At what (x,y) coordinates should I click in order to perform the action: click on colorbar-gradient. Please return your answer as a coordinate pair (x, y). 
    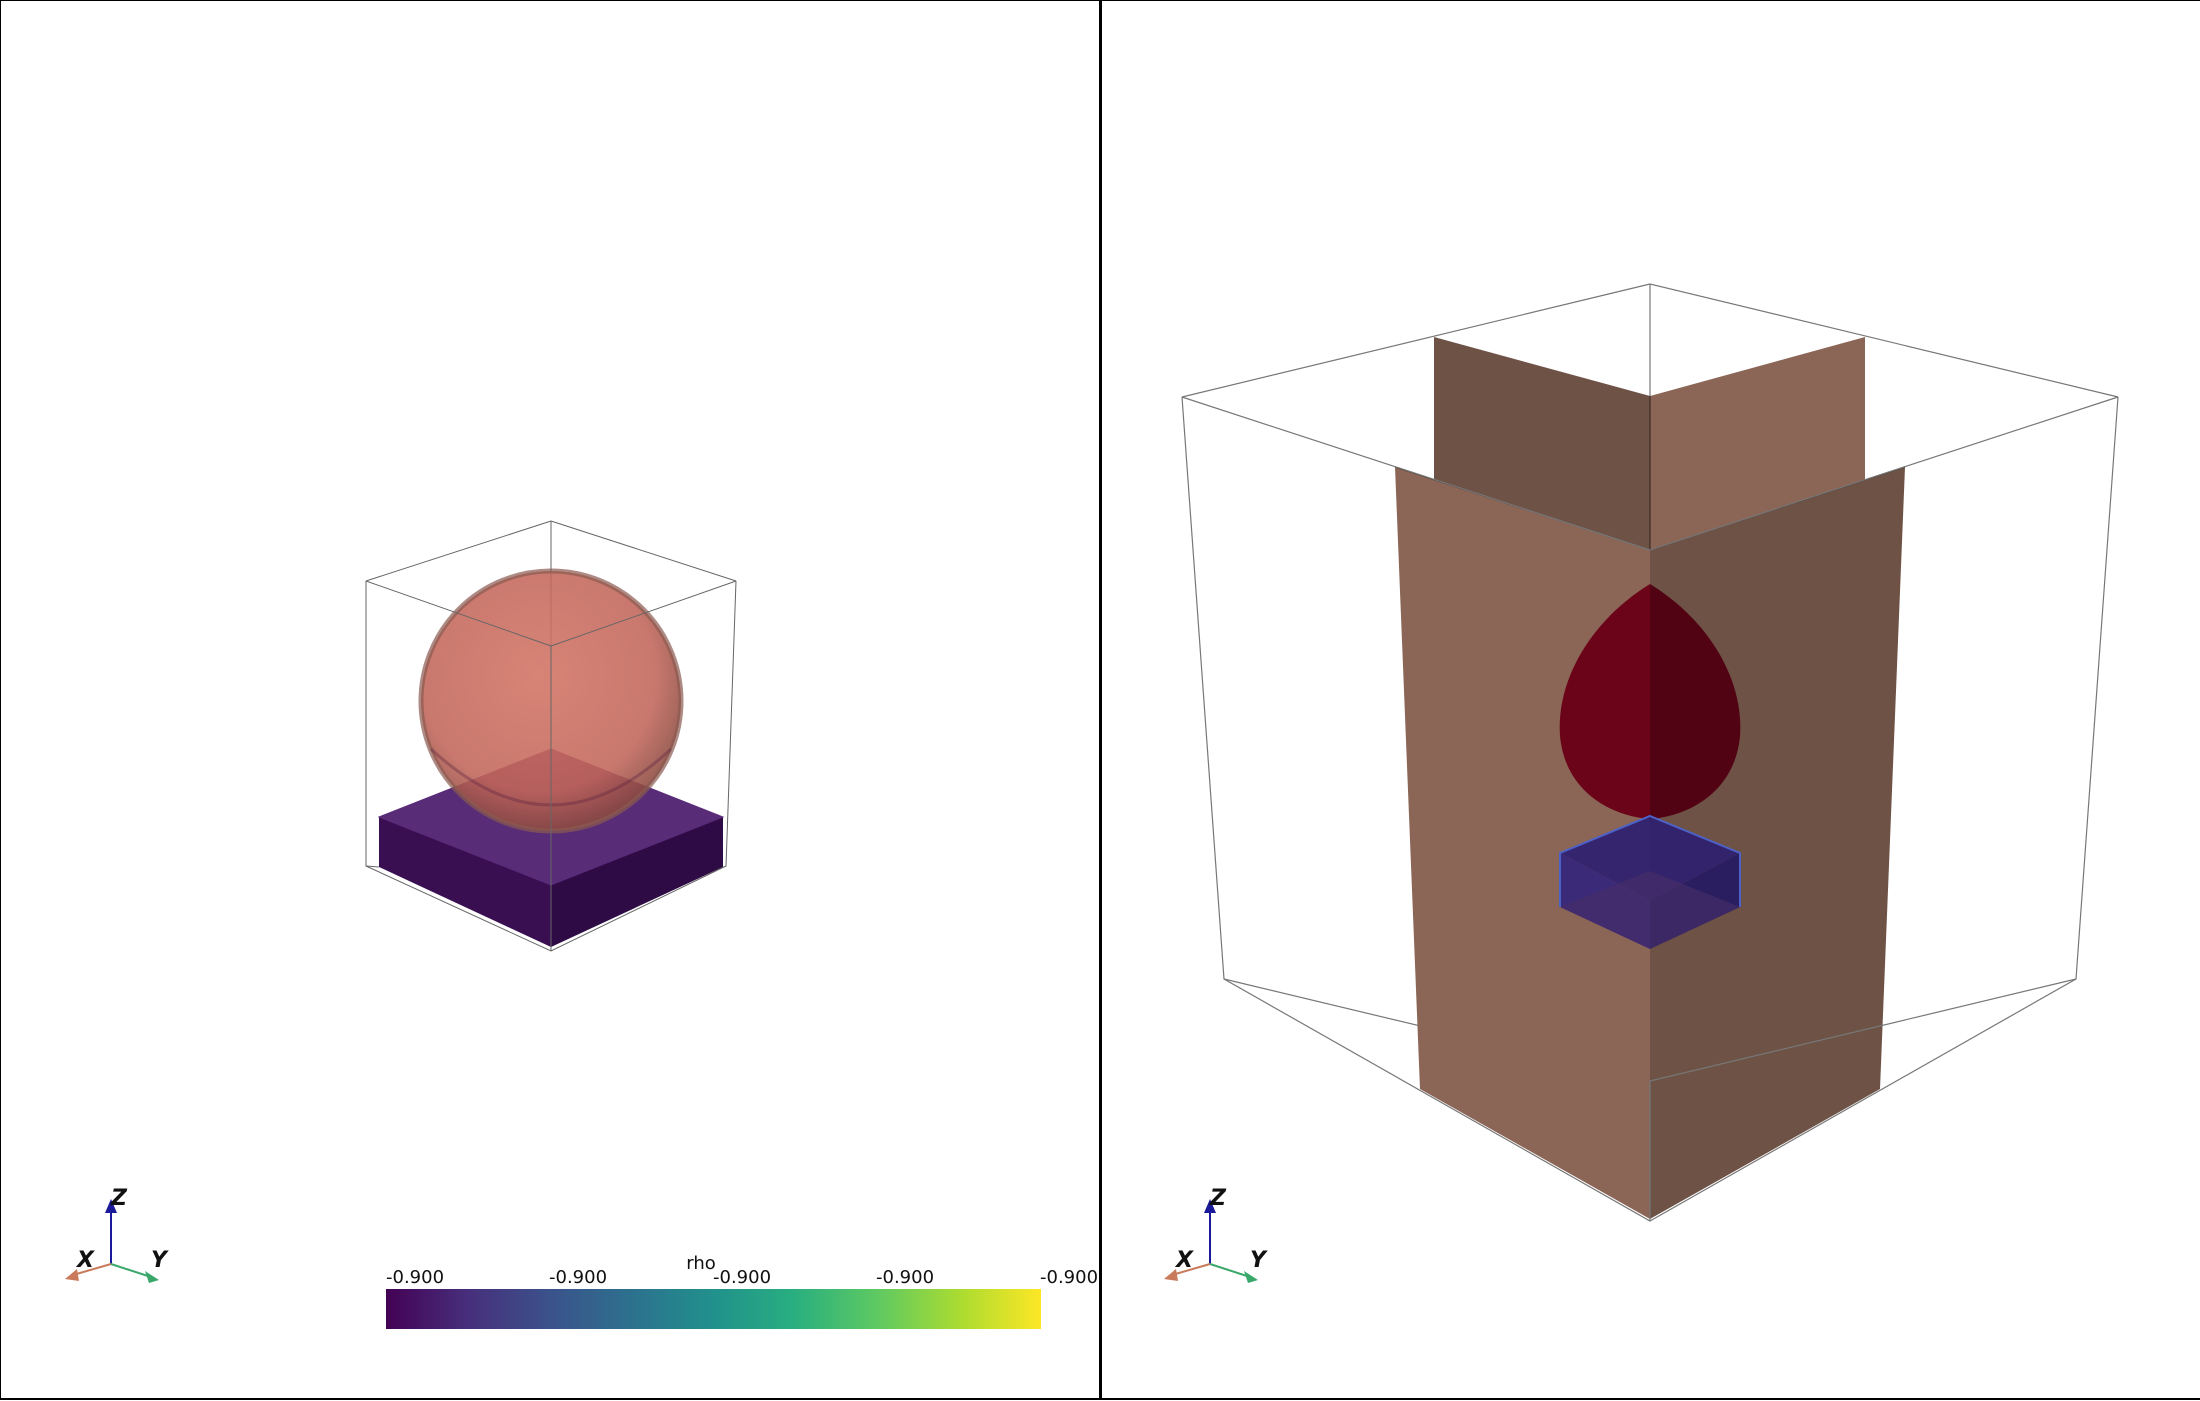
    Looking at the image, I should click on (713, 1309).